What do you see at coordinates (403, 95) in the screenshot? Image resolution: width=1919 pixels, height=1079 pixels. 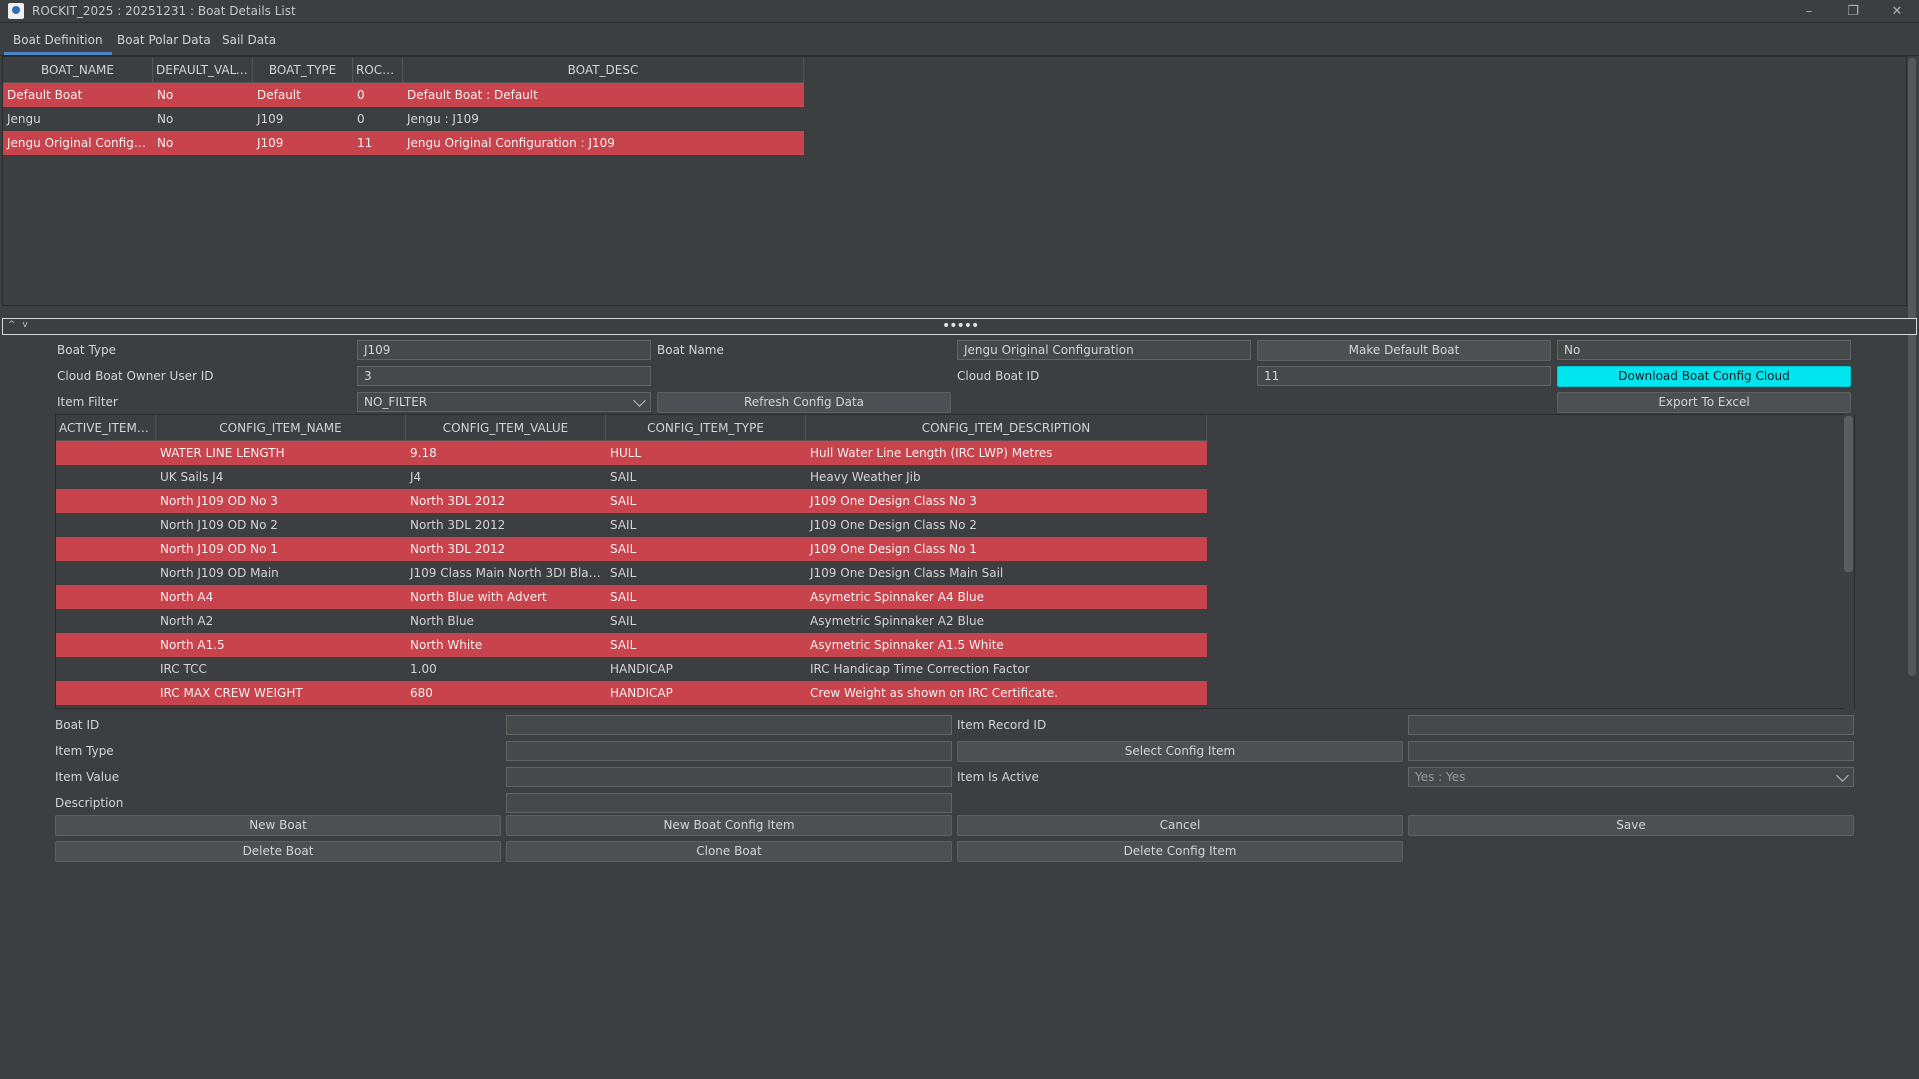 I see `boat-row: Default Boat No Default 0 Default Boat` at bounding box center [403, 95].